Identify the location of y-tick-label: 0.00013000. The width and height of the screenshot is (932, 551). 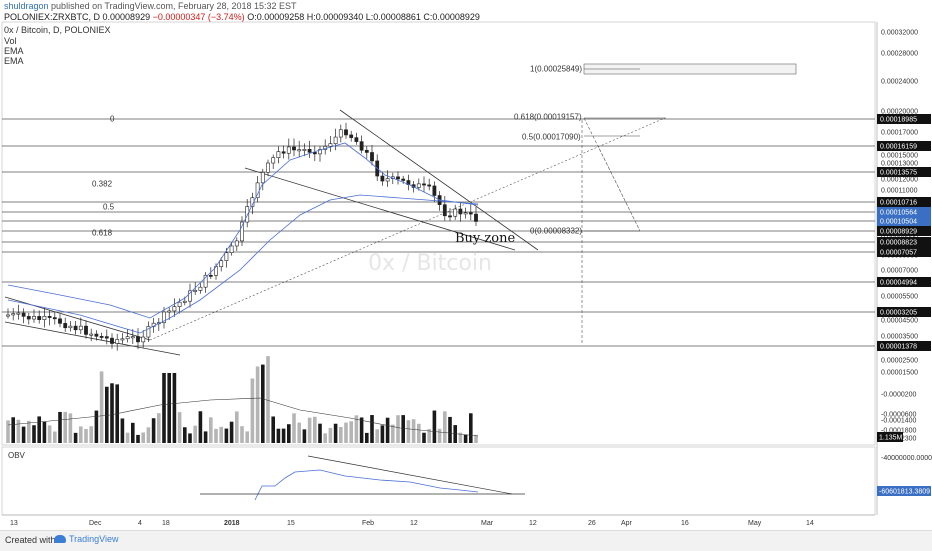
(899, 164).